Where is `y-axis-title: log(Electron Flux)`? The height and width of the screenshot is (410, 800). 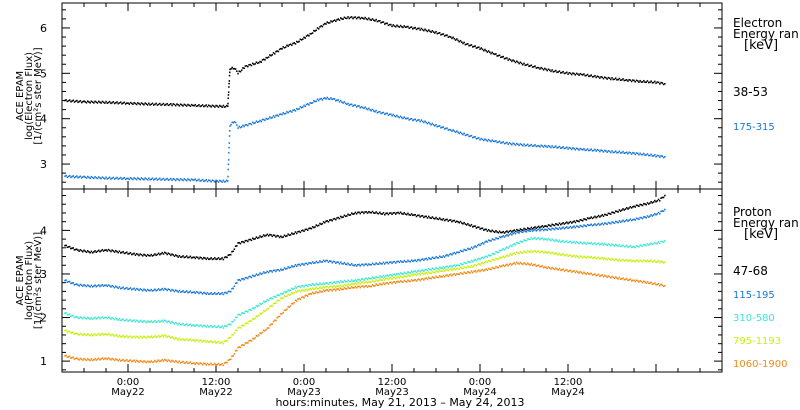
y-axis-title: log(Electron Flux) is located at coordinates (29, 96).